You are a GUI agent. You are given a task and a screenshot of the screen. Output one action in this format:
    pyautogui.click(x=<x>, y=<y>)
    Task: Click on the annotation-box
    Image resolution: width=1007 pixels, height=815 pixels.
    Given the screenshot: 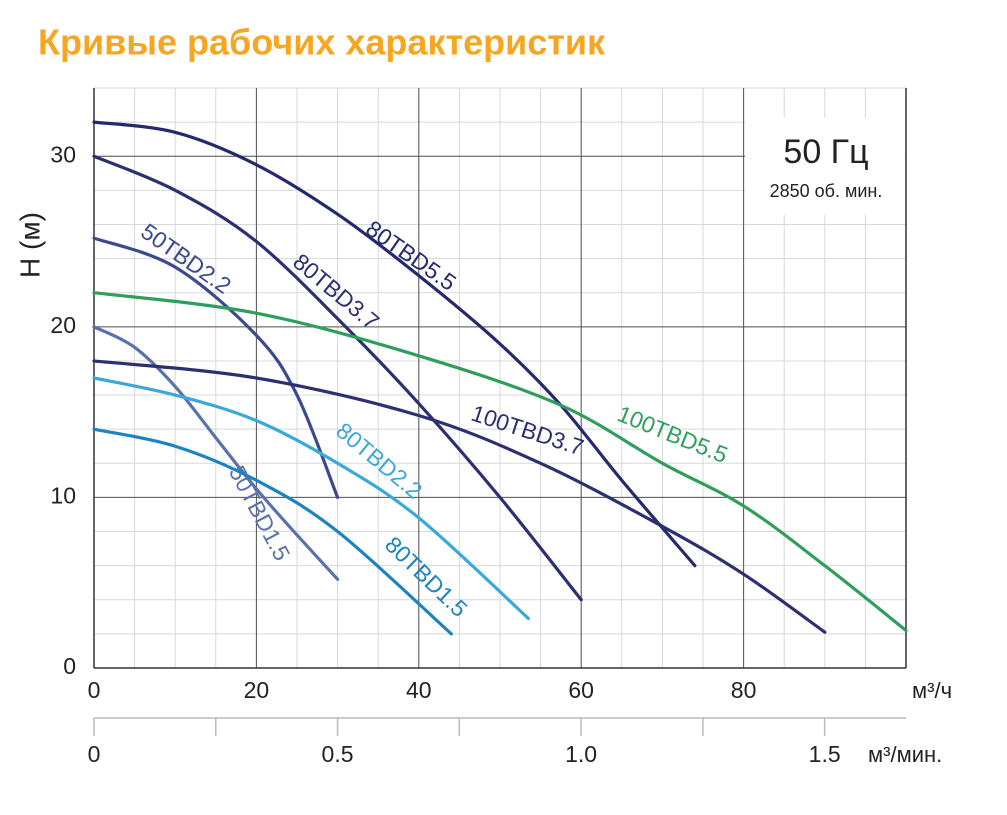 What is the action you would take?
    pyautogui.click(x=825, y=166)
    